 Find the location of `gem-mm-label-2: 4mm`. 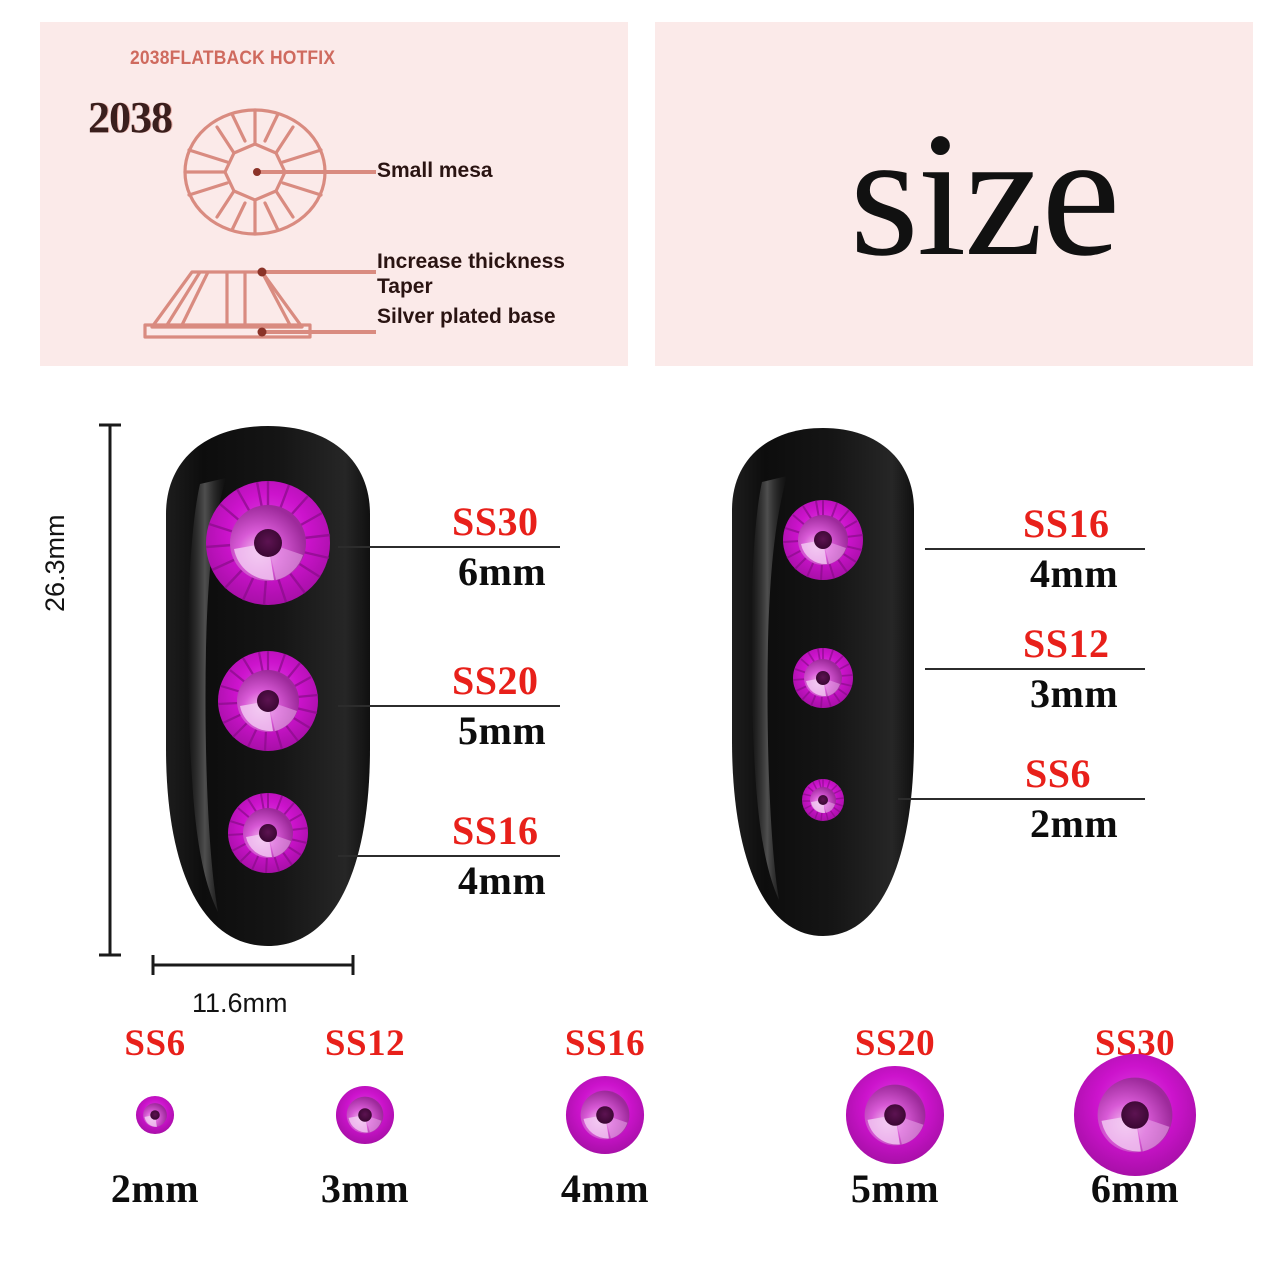

gem-mm-label-2: 4mm is located at coordinates (605, 1188).